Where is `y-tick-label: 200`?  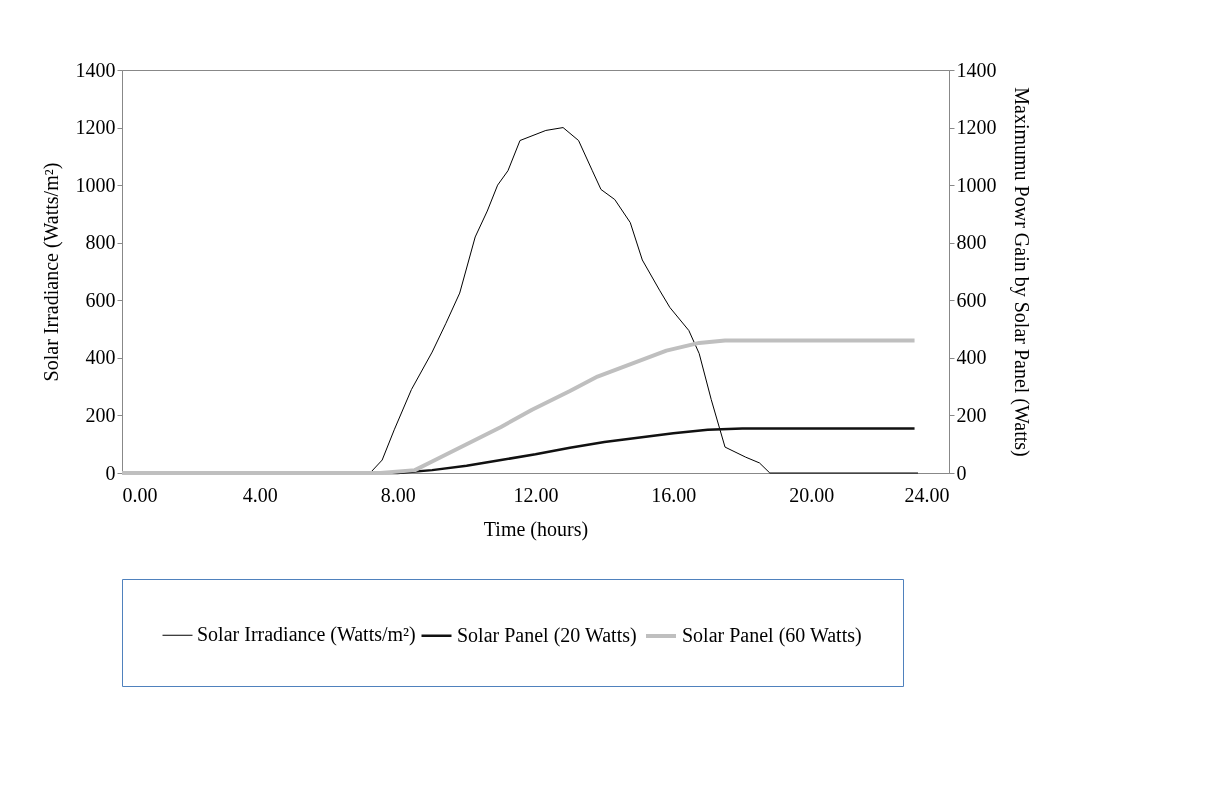 y-tick-label: 200 is located at coordinates (100, 414).